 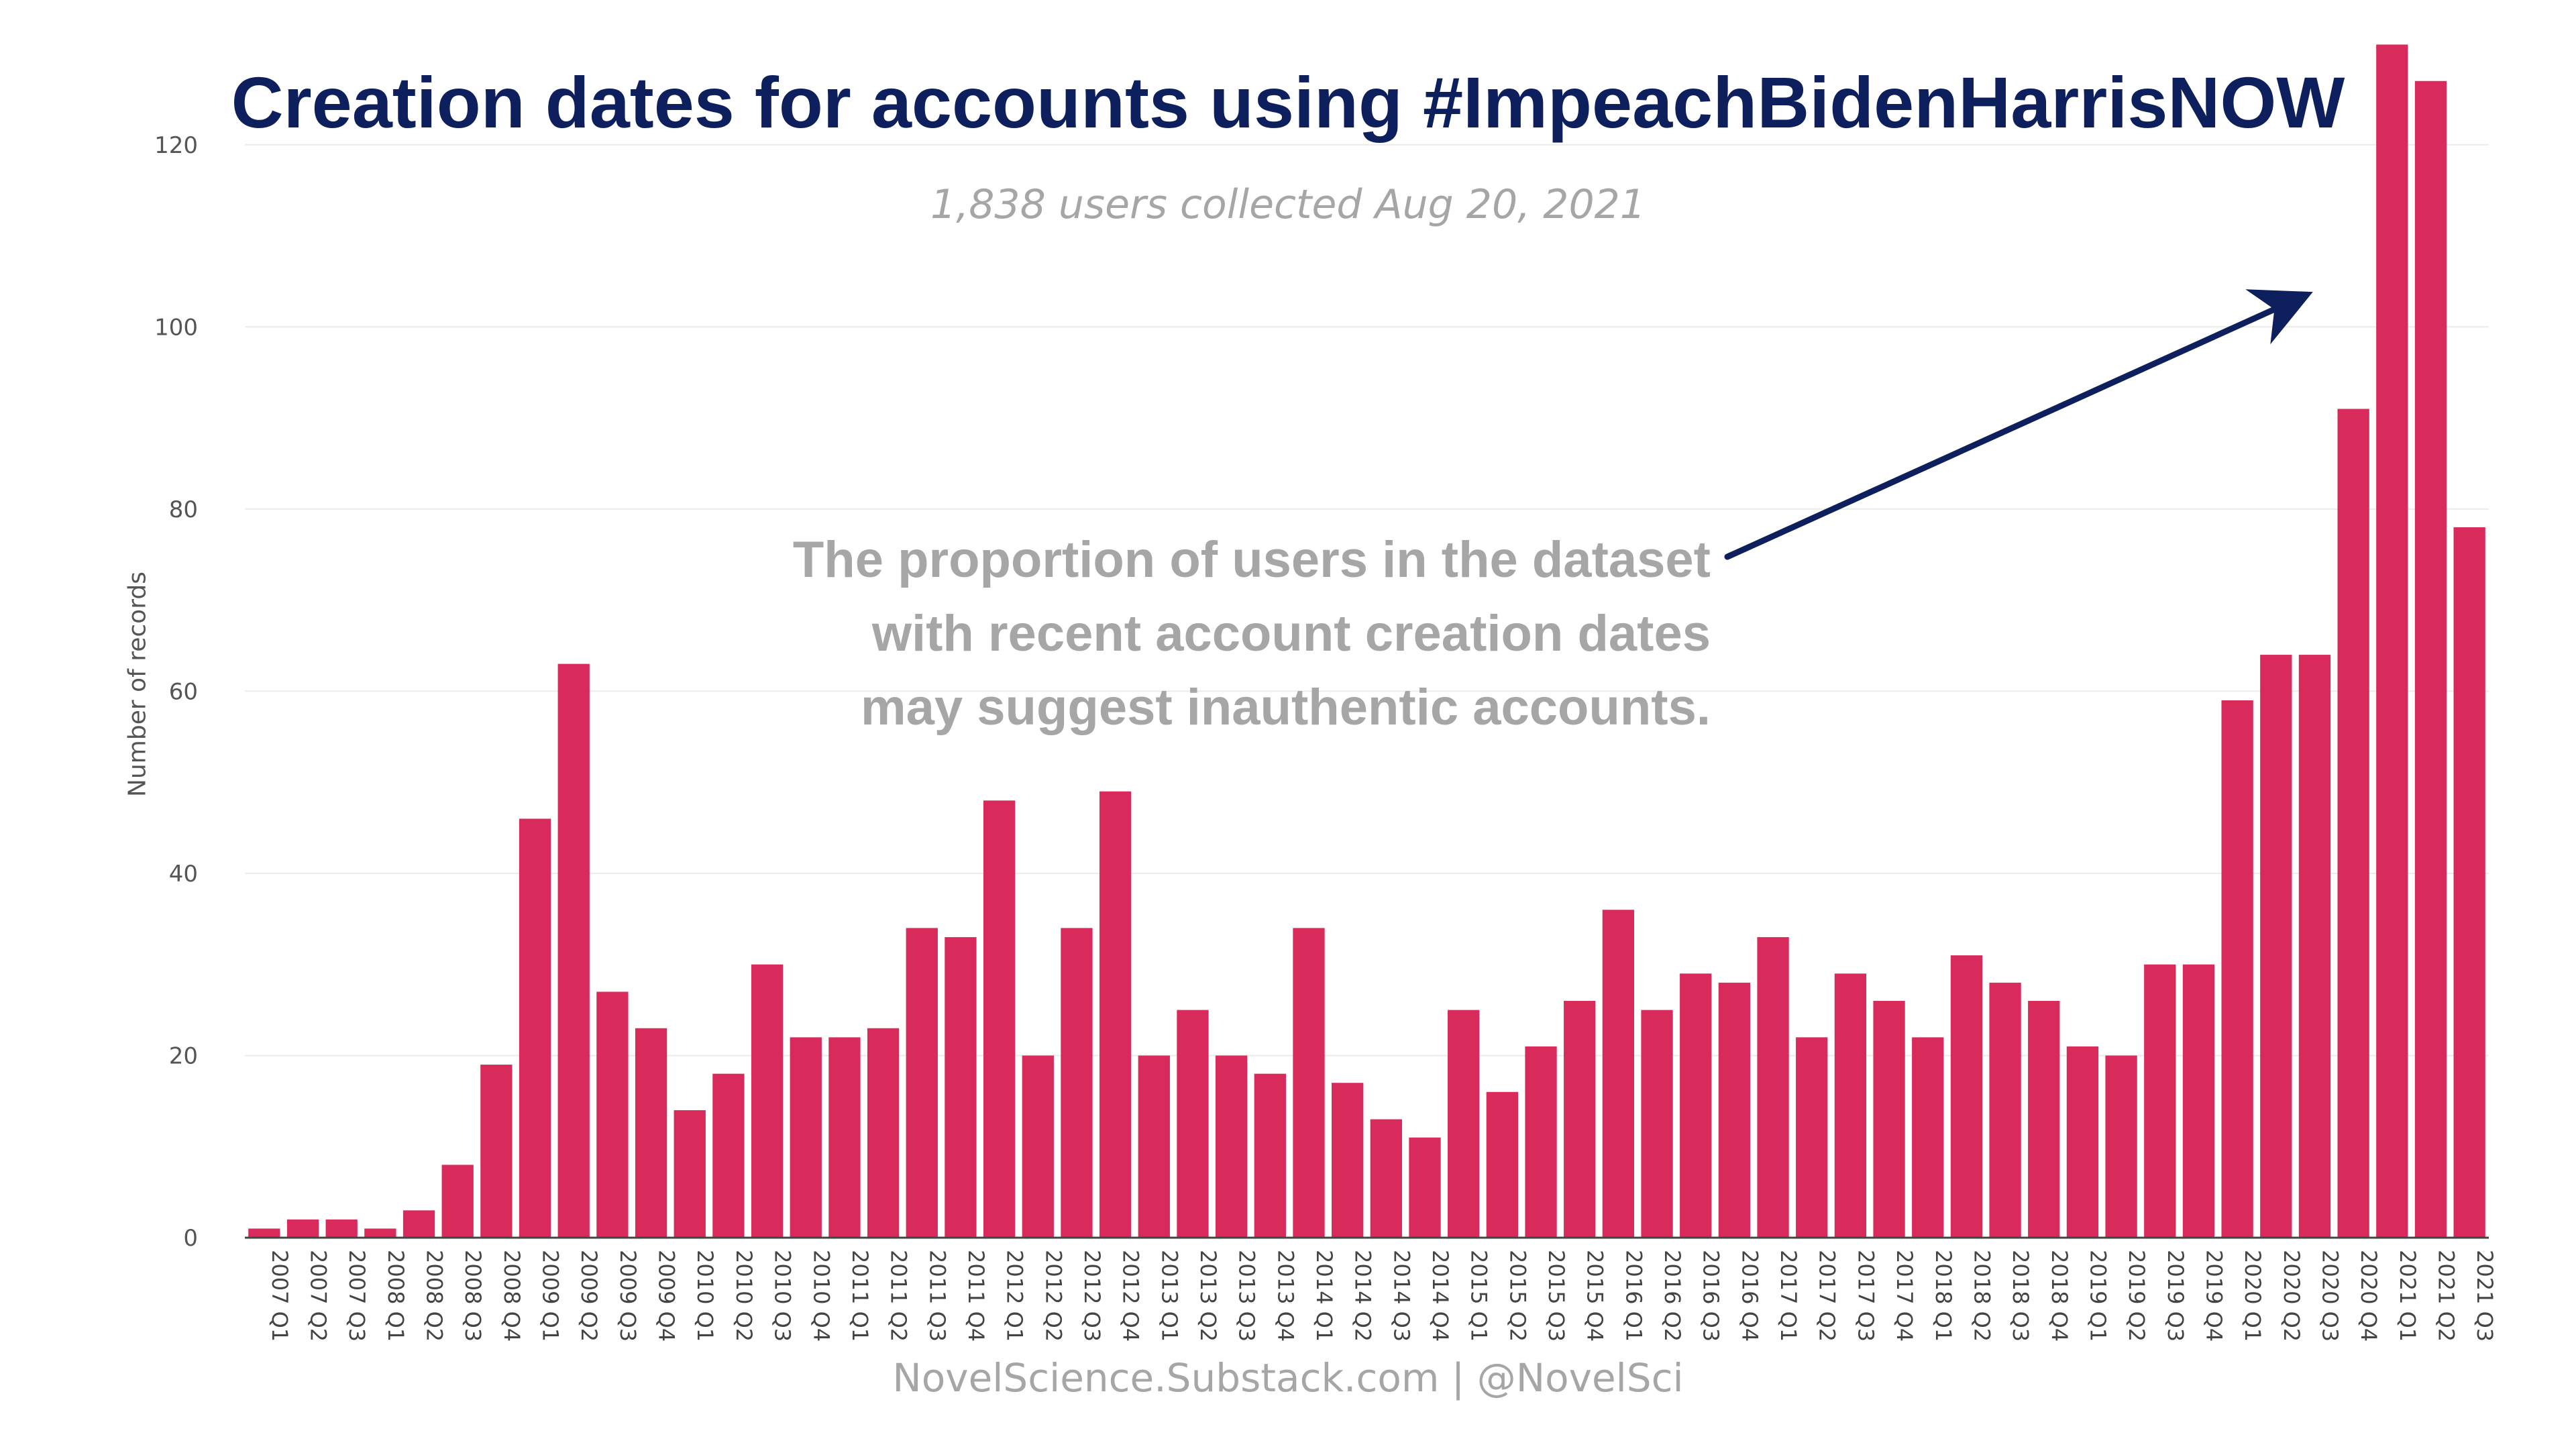 I want to click on x-tick-label: 2008 Q4, so click(x=512, y=1296).